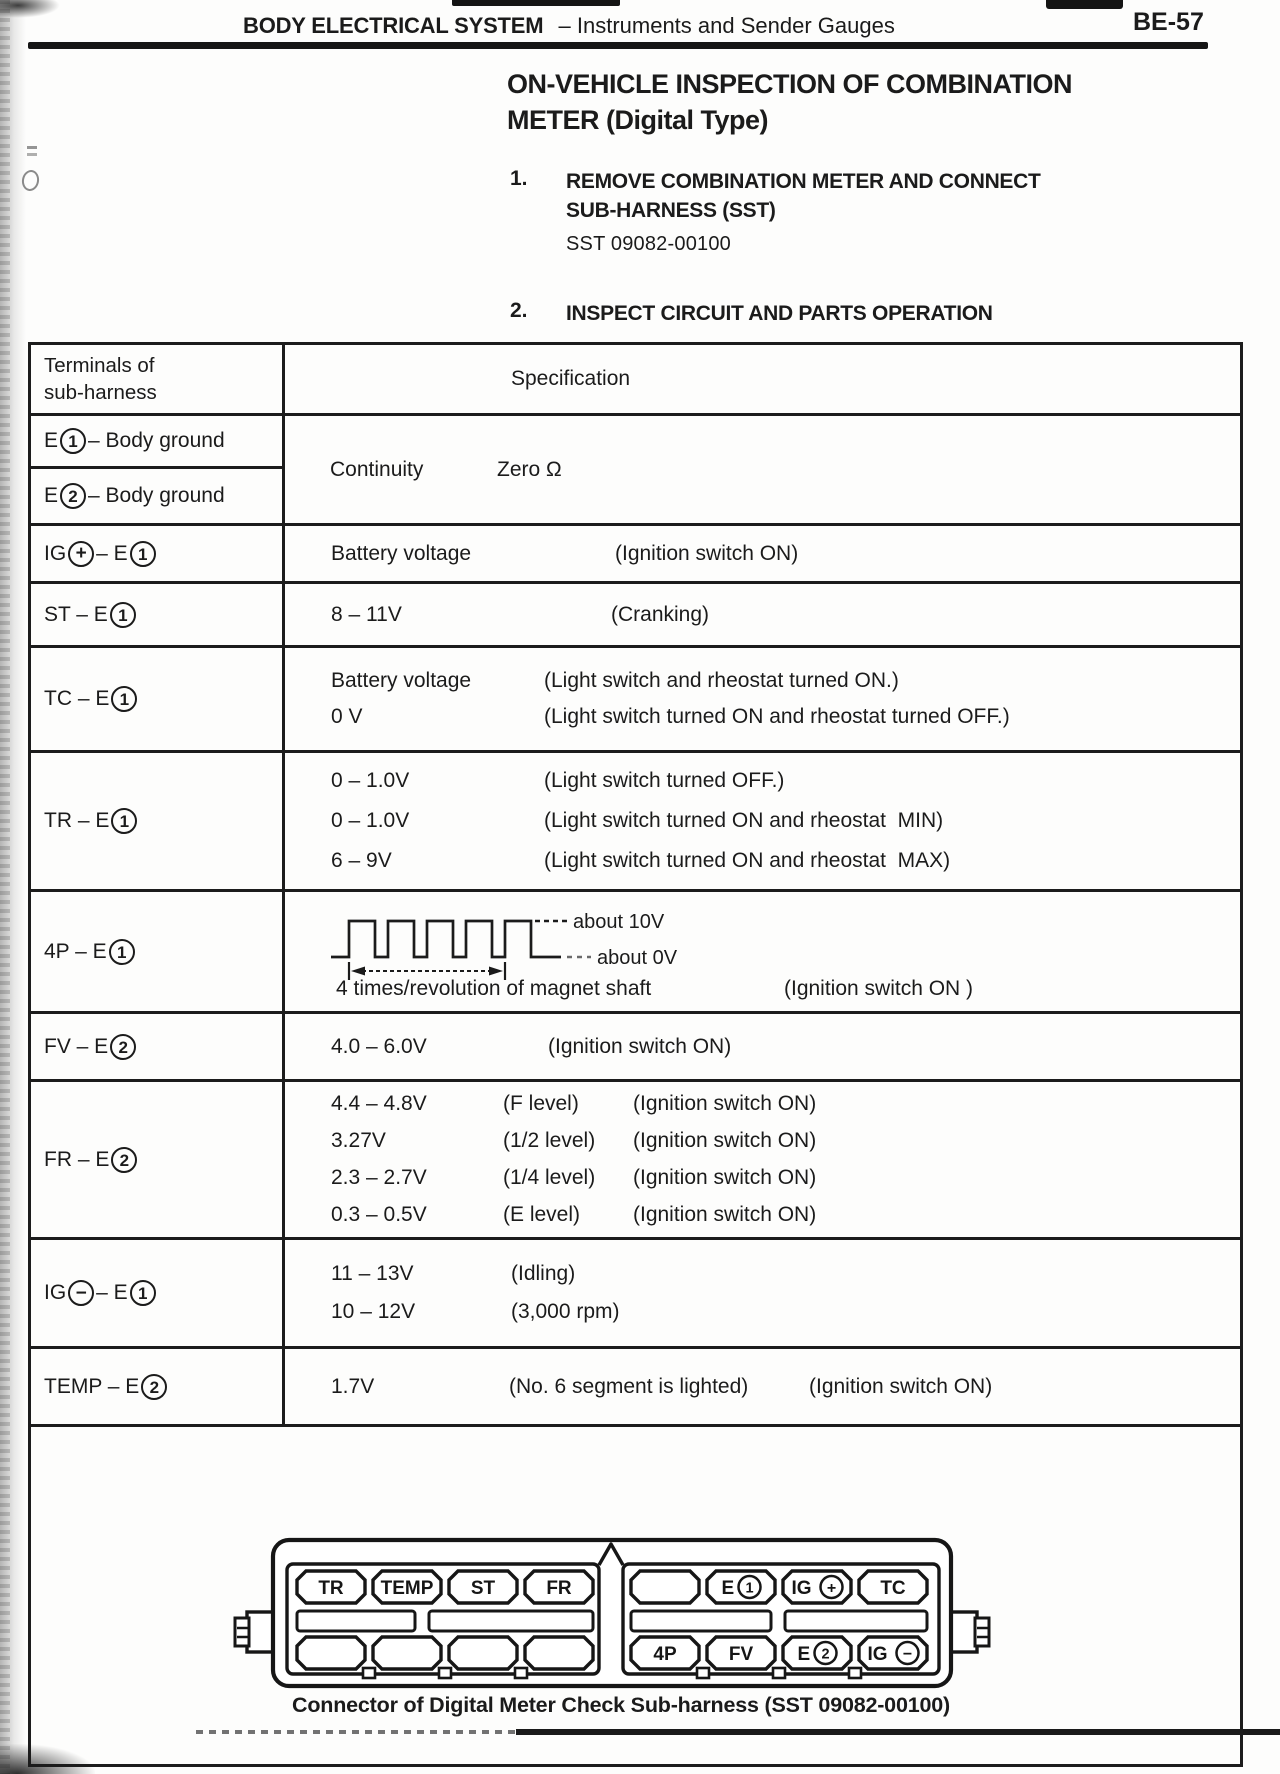 This screenshot has width=1280, height=1774. Describe the element at coordinates (907, 1654) in the screenshot. I see `pin-label-circle-symbol: −` at that location.